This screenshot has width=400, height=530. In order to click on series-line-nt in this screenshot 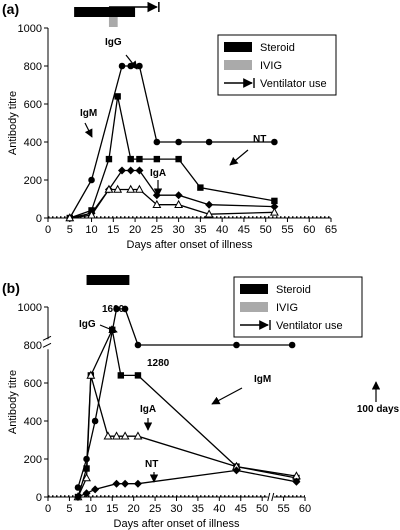, I will do `click(187, 483)`.